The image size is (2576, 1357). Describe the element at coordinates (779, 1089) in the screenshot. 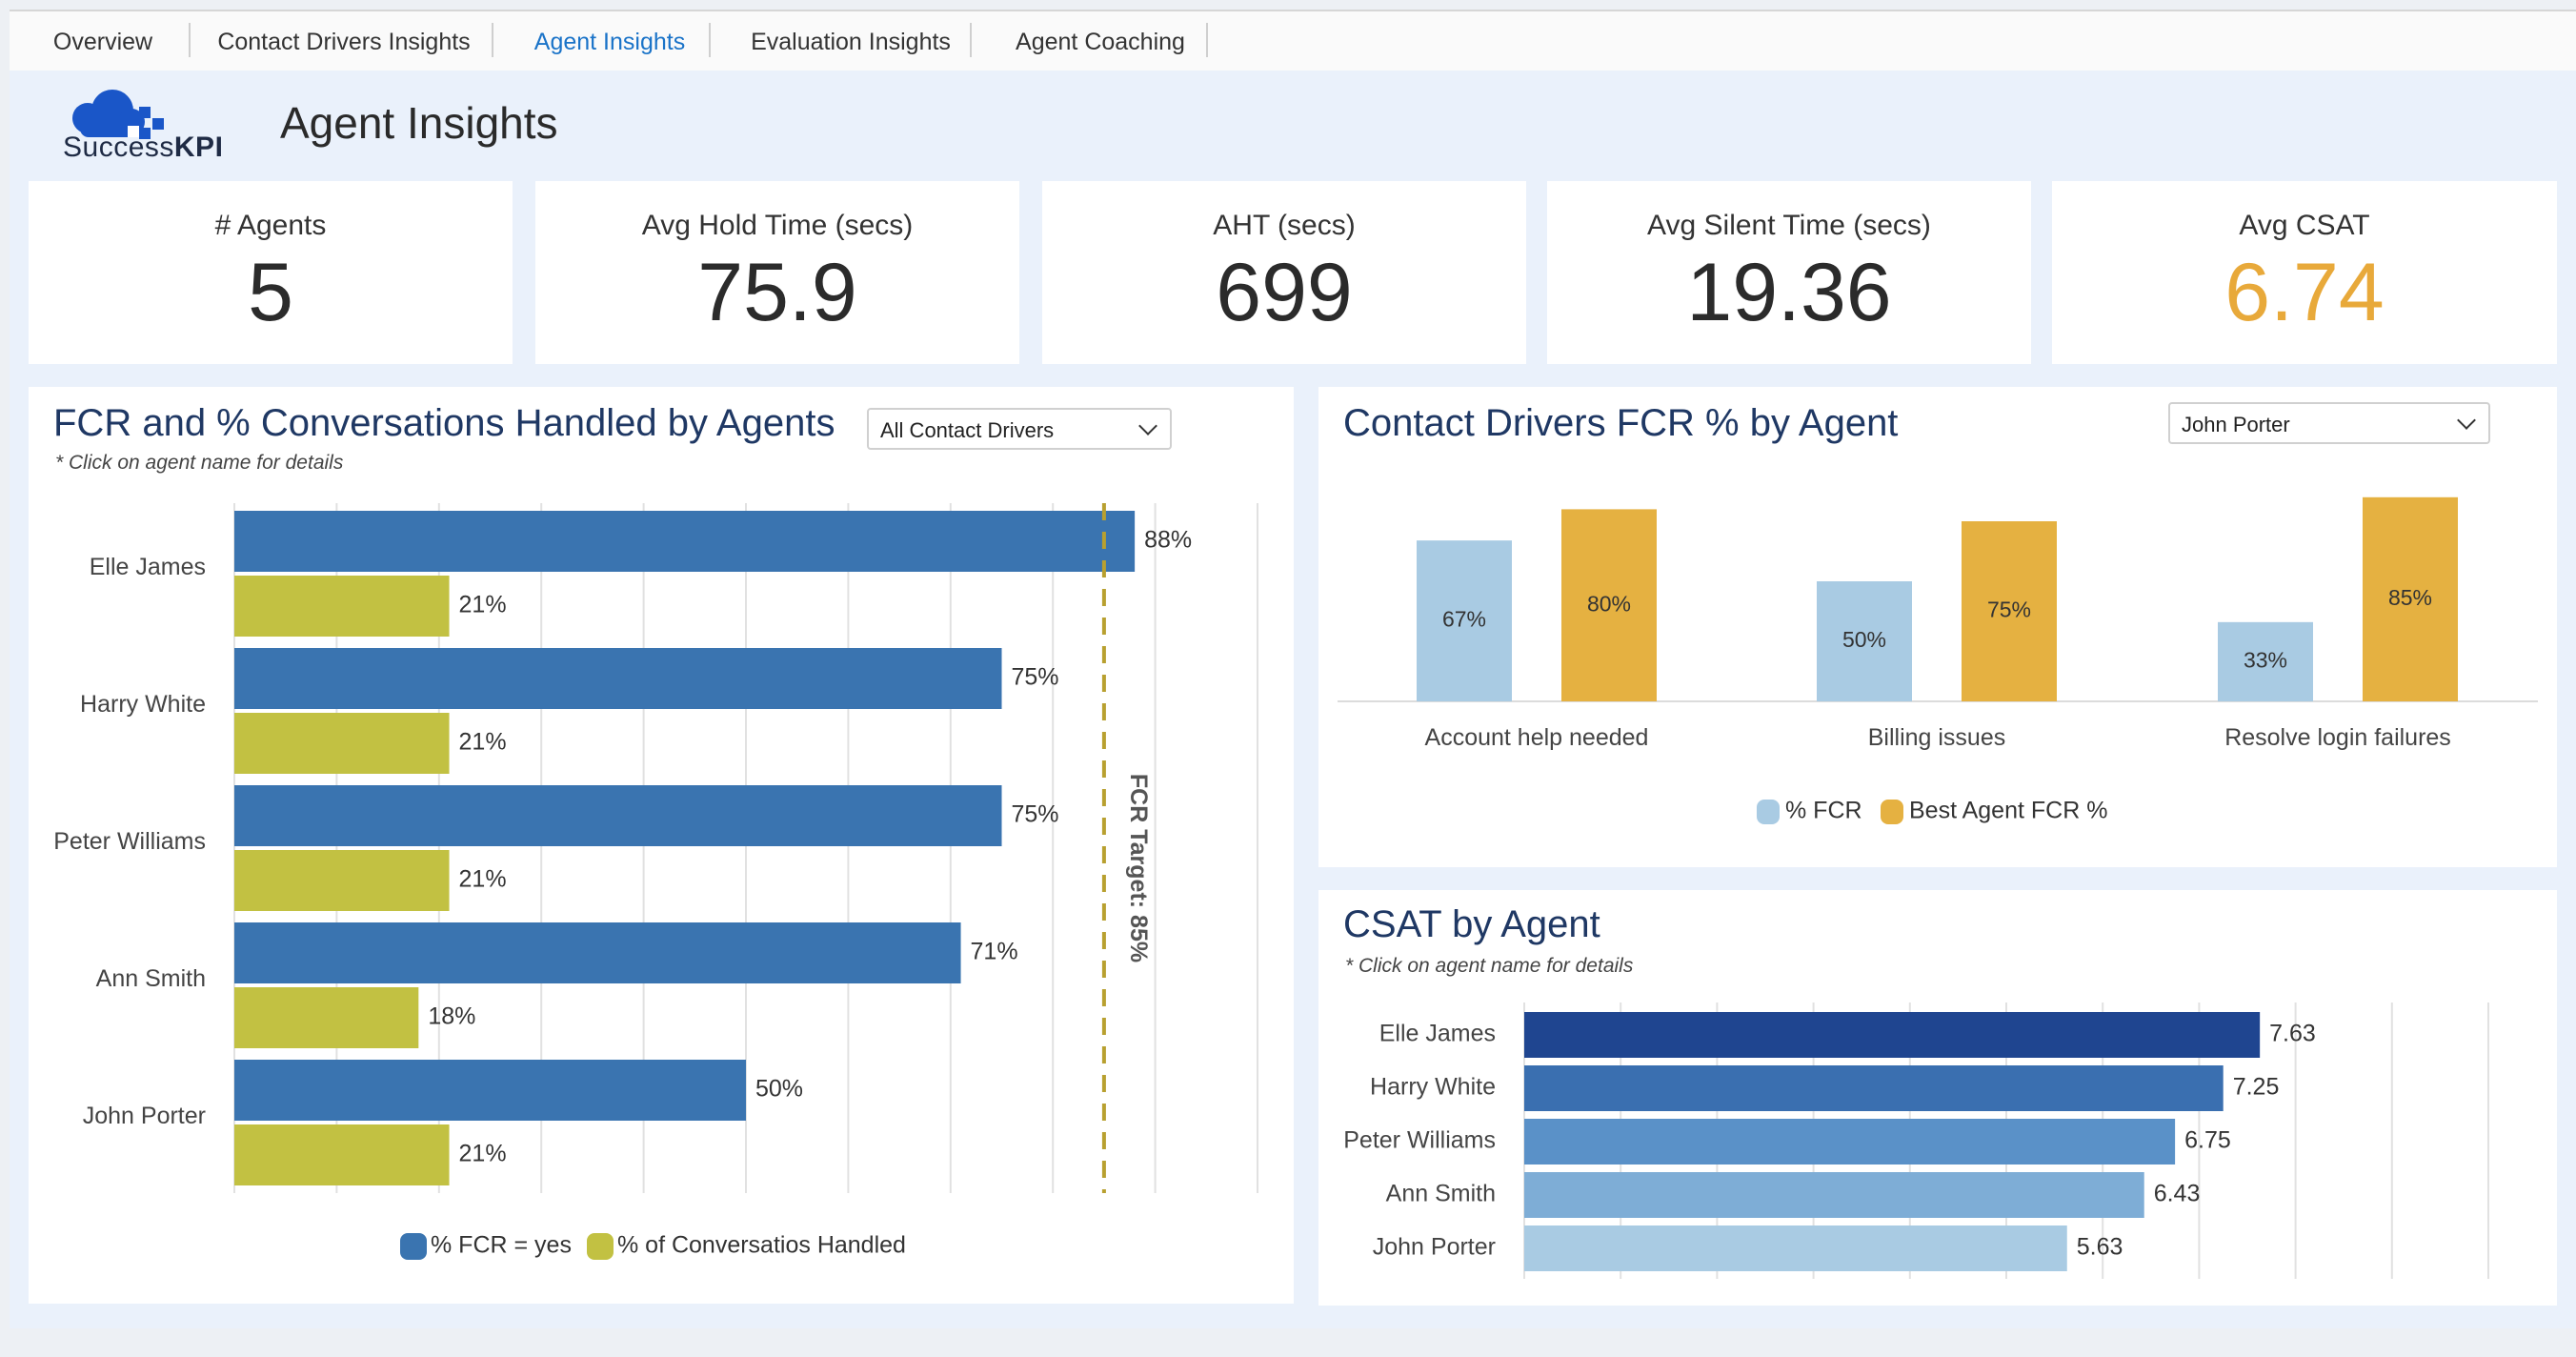

I see `fcr-bar-label: 50%` at that location.